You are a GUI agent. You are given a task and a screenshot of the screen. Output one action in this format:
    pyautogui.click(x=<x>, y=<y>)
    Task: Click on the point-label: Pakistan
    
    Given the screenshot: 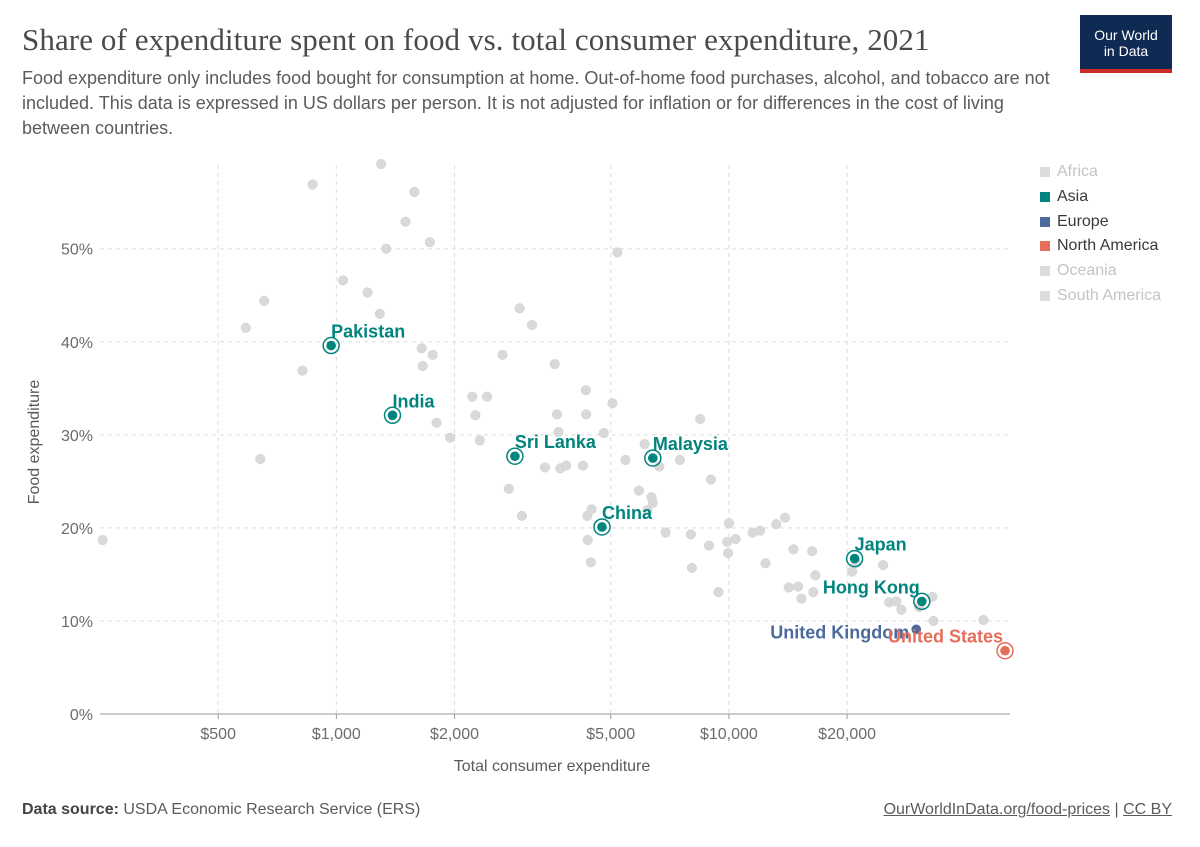 What is the action you would take?
    pyautogui.click(x=368, y=332)
    